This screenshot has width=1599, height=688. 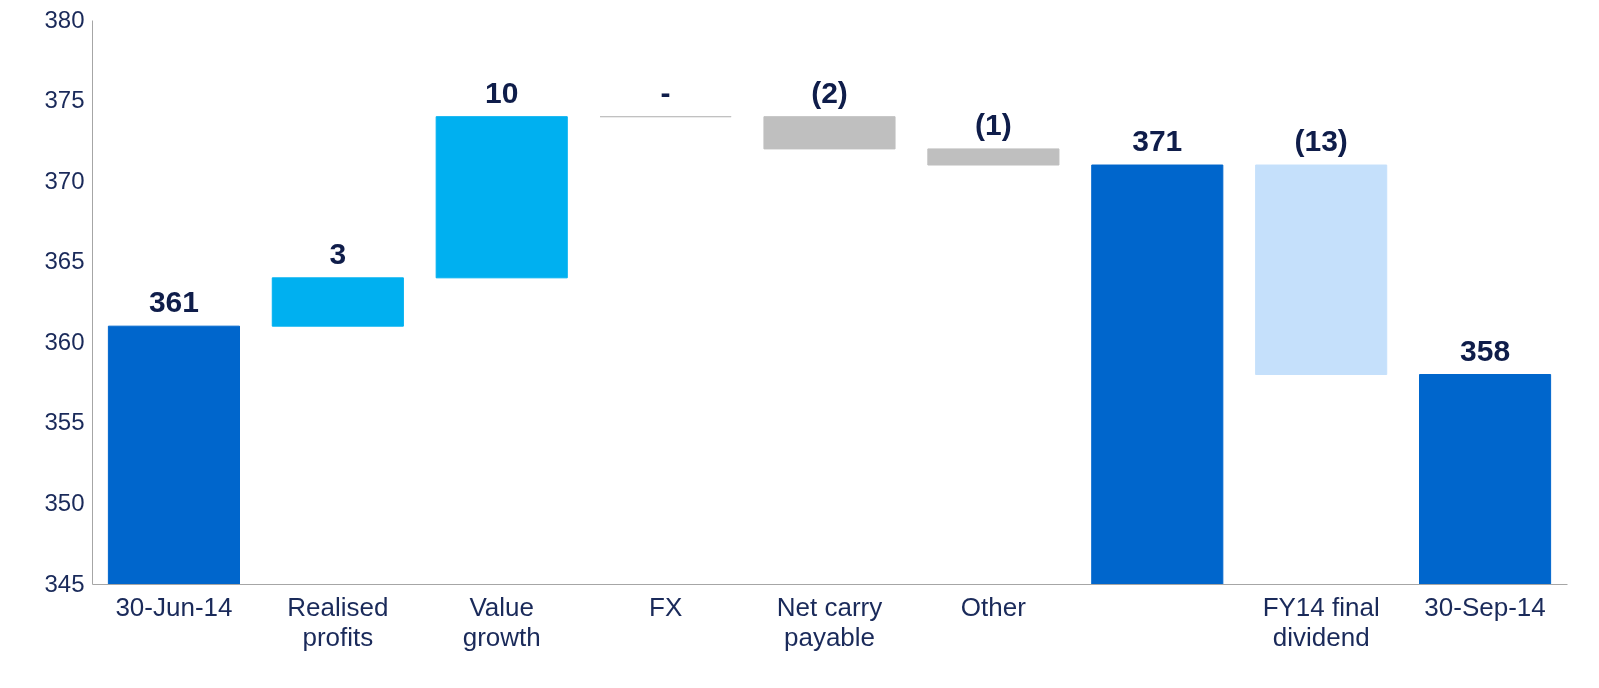 I want to click on x-tick-label: 30-Sep-14, so click(x=1485, y=606).